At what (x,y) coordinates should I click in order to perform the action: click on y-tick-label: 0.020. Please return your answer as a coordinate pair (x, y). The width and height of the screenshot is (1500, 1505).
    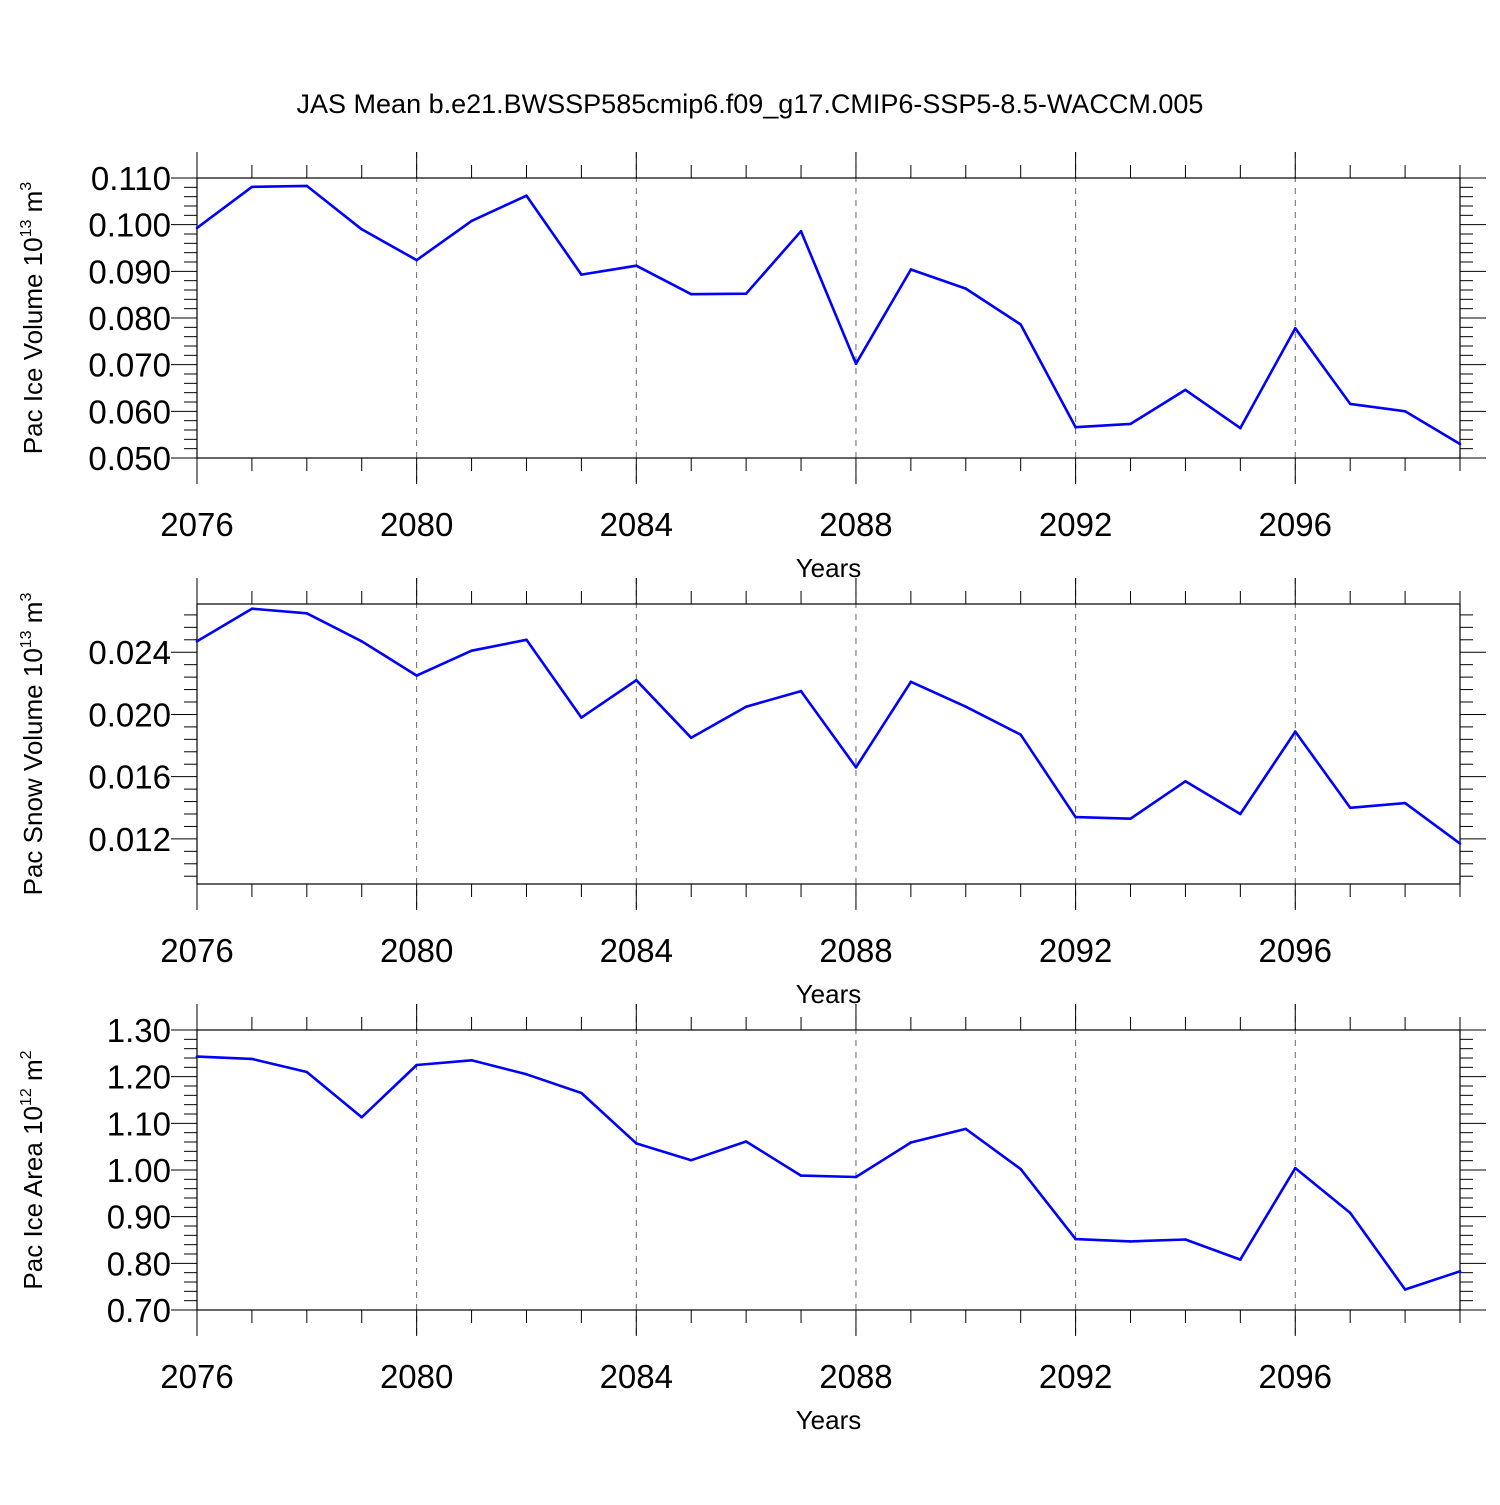
    Looking at the image, I should click on (129, 714).